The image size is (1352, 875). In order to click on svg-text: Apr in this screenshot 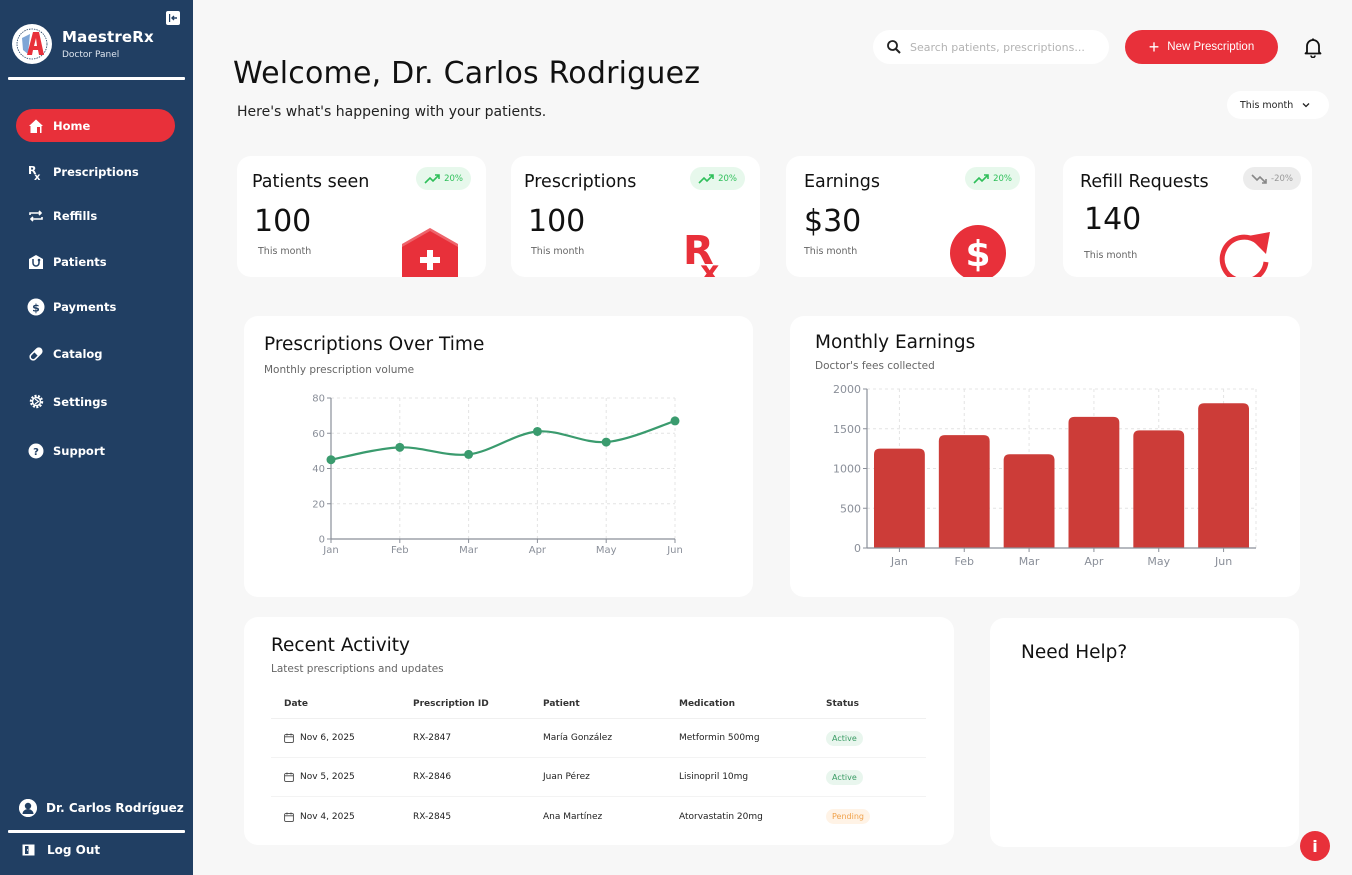, I will do `click(538, 550)`.